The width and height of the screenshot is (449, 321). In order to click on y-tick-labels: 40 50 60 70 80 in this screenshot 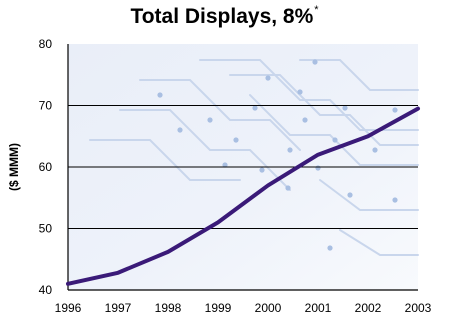, I will do `click(46, 167)`.